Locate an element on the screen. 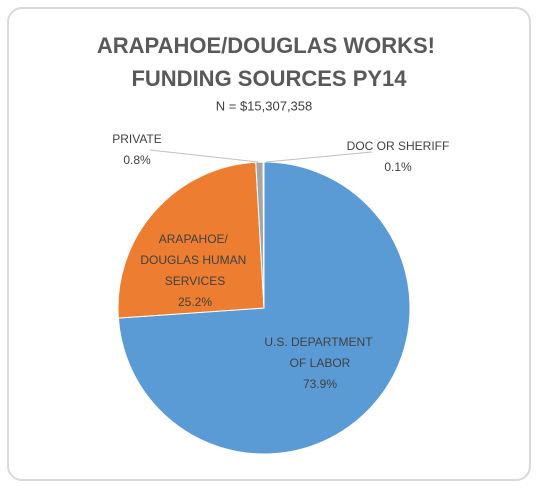 This screenshot has height=487, width=538. slice-value-label: 0.8% is located at coordinates (137, 160).